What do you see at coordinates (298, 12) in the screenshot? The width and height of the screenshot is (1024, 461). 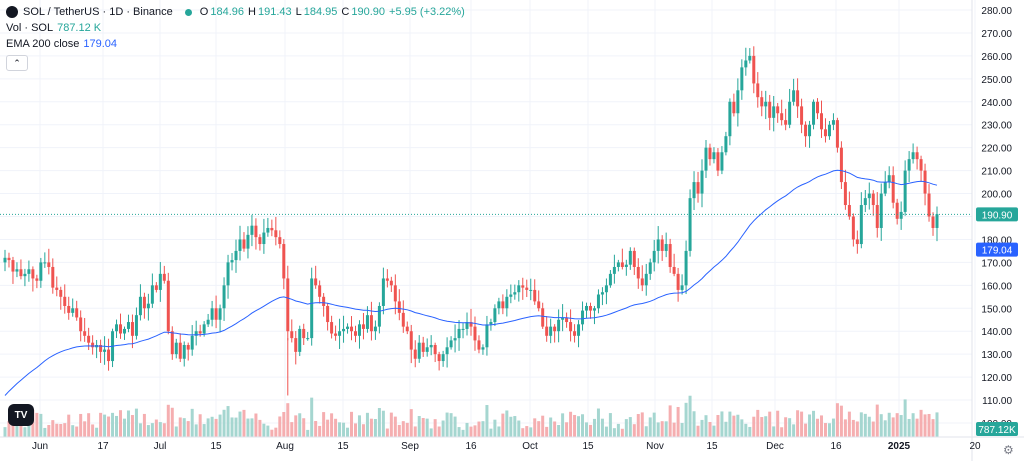 I see `low-label: L` at bounding box center [298, 12].